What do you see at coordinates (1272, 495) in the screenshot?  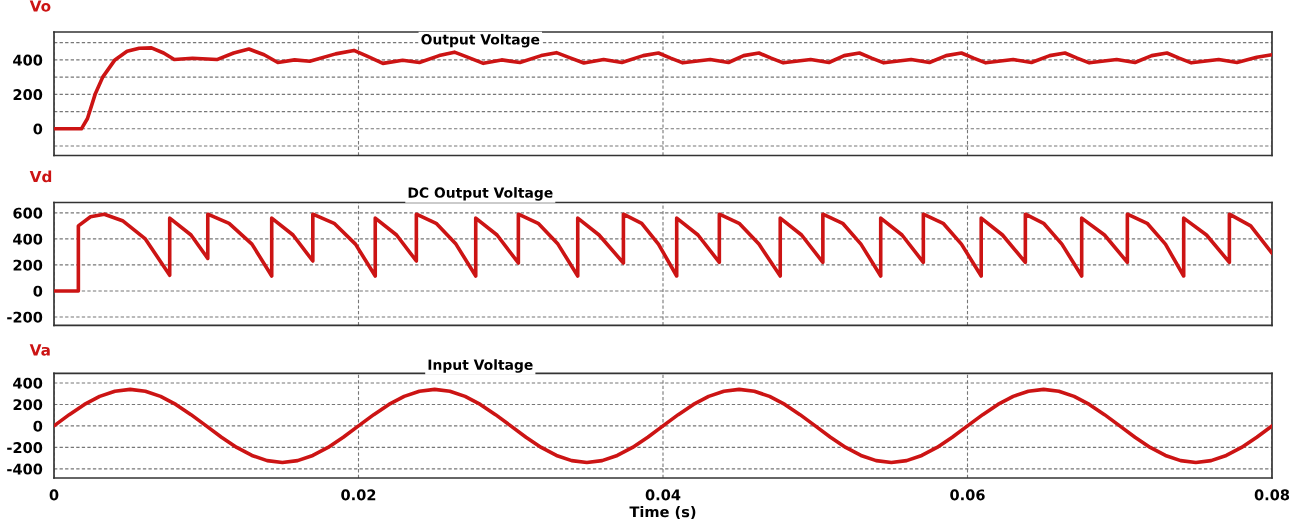 I see `x-tick-label: 0.08` at bounding box center [1272, 495].